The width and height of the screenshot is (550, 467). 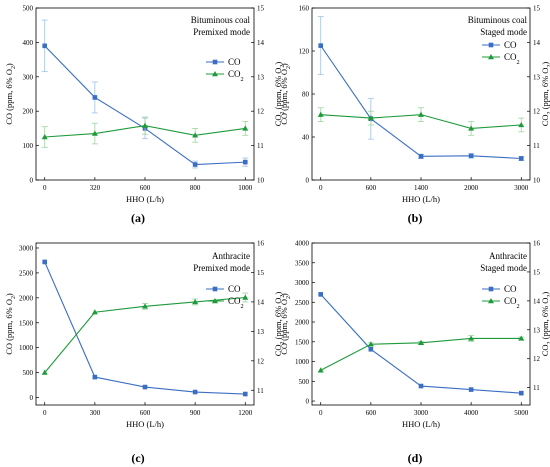 I want to click on x-tick-label: 2000, so click(x=471, y=188).